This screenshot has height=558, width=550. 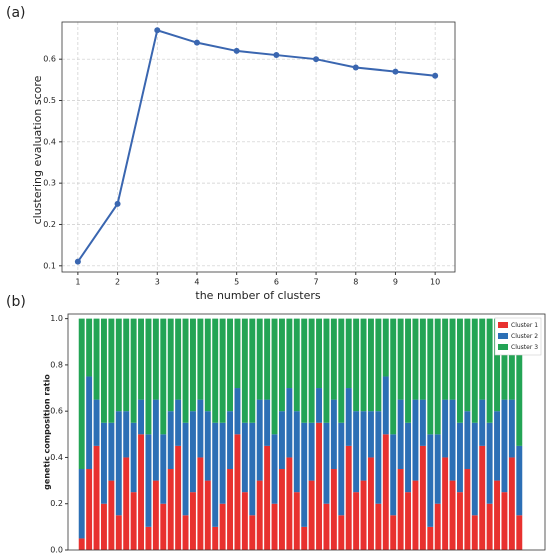 What do you see at coordinates (524, 336) in the screenshot?
I see `legend-label: Cluster 2` at bounding box center [524, 336].